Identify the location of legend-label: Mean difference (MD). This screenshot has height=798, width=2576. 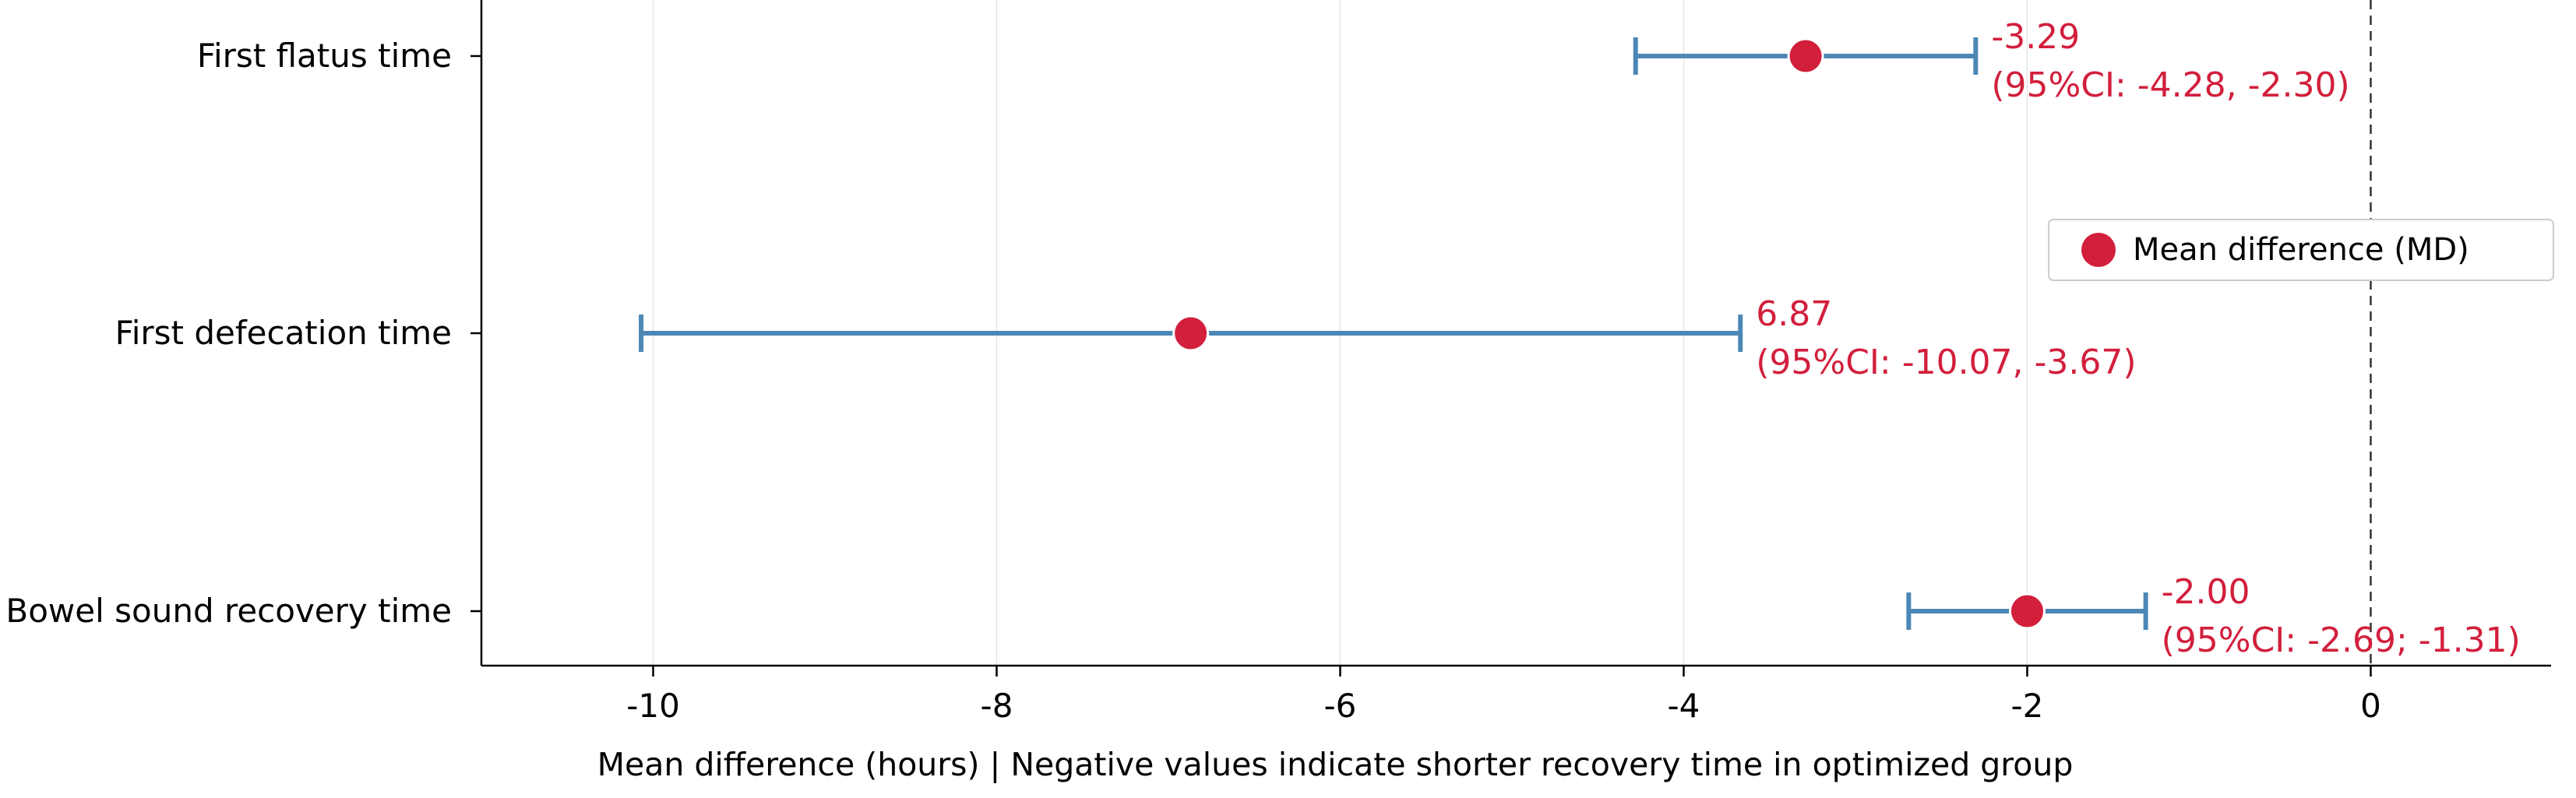
(2301, 250).